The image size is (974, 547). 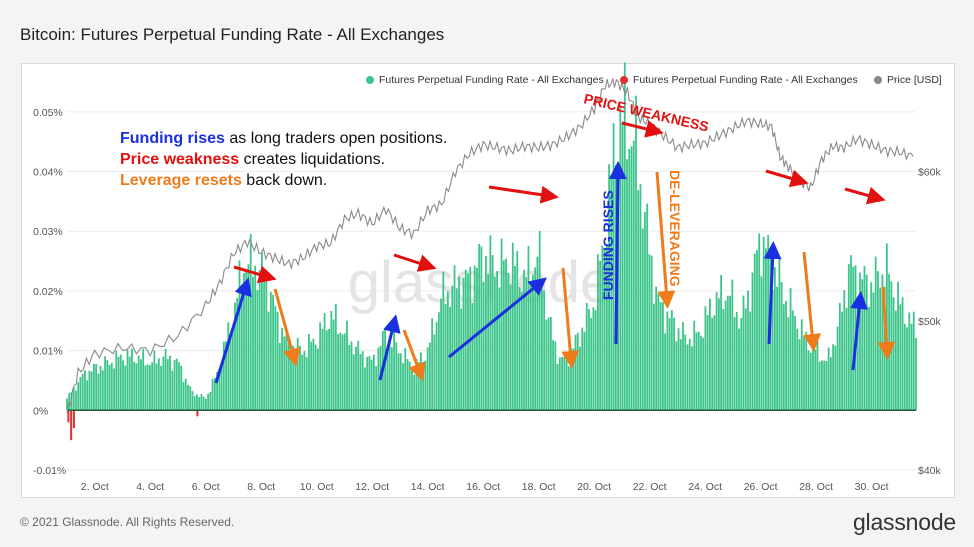 What do you see at coordinates (372, 487) in the screenshot?
I see `x-tick-label: 12. Oct` at bounding box center [372, 487].